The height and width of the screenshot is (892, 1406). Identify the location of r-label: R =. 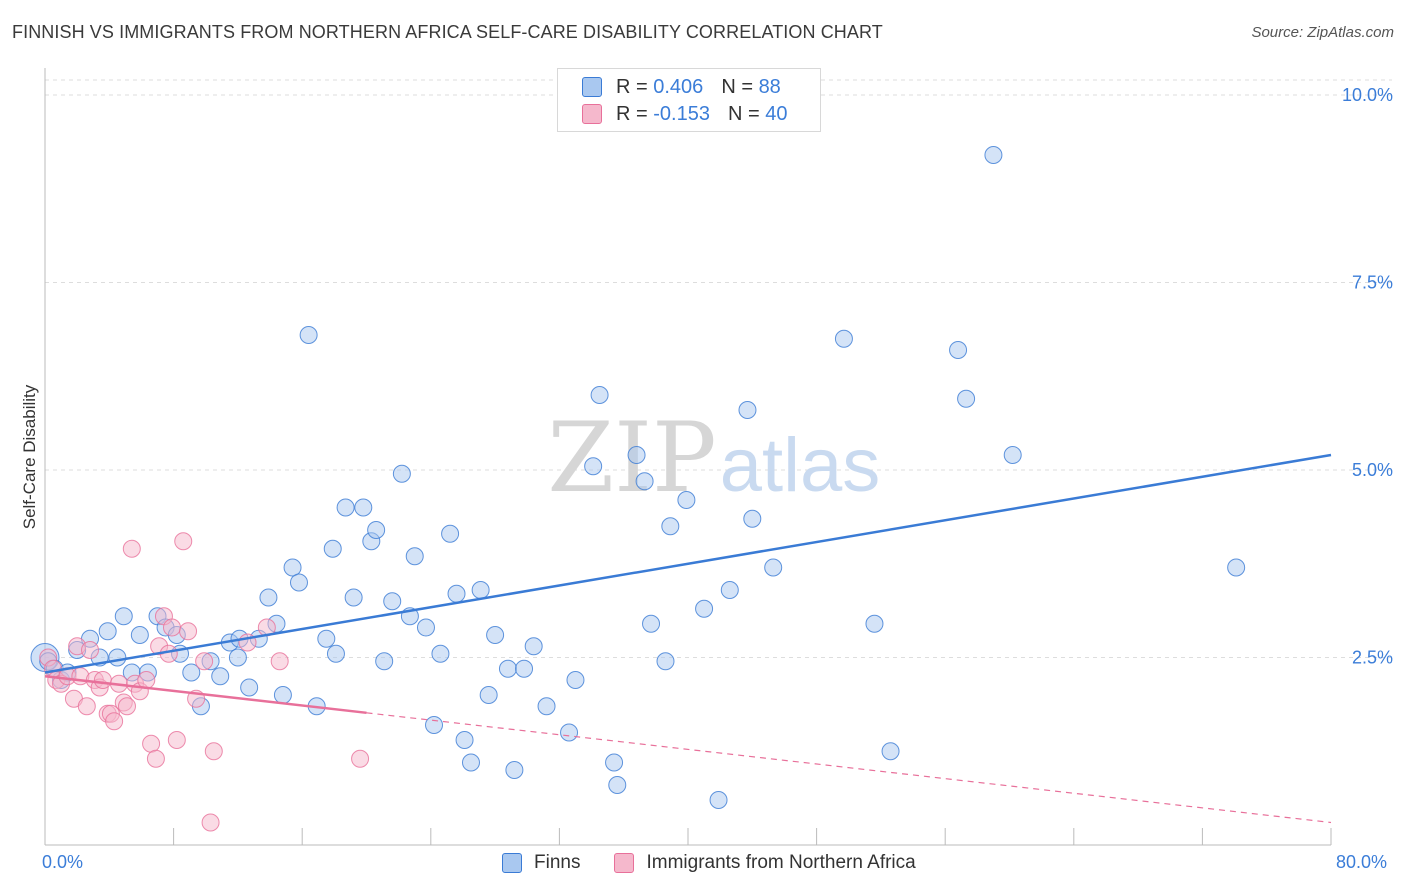
(632, 86).